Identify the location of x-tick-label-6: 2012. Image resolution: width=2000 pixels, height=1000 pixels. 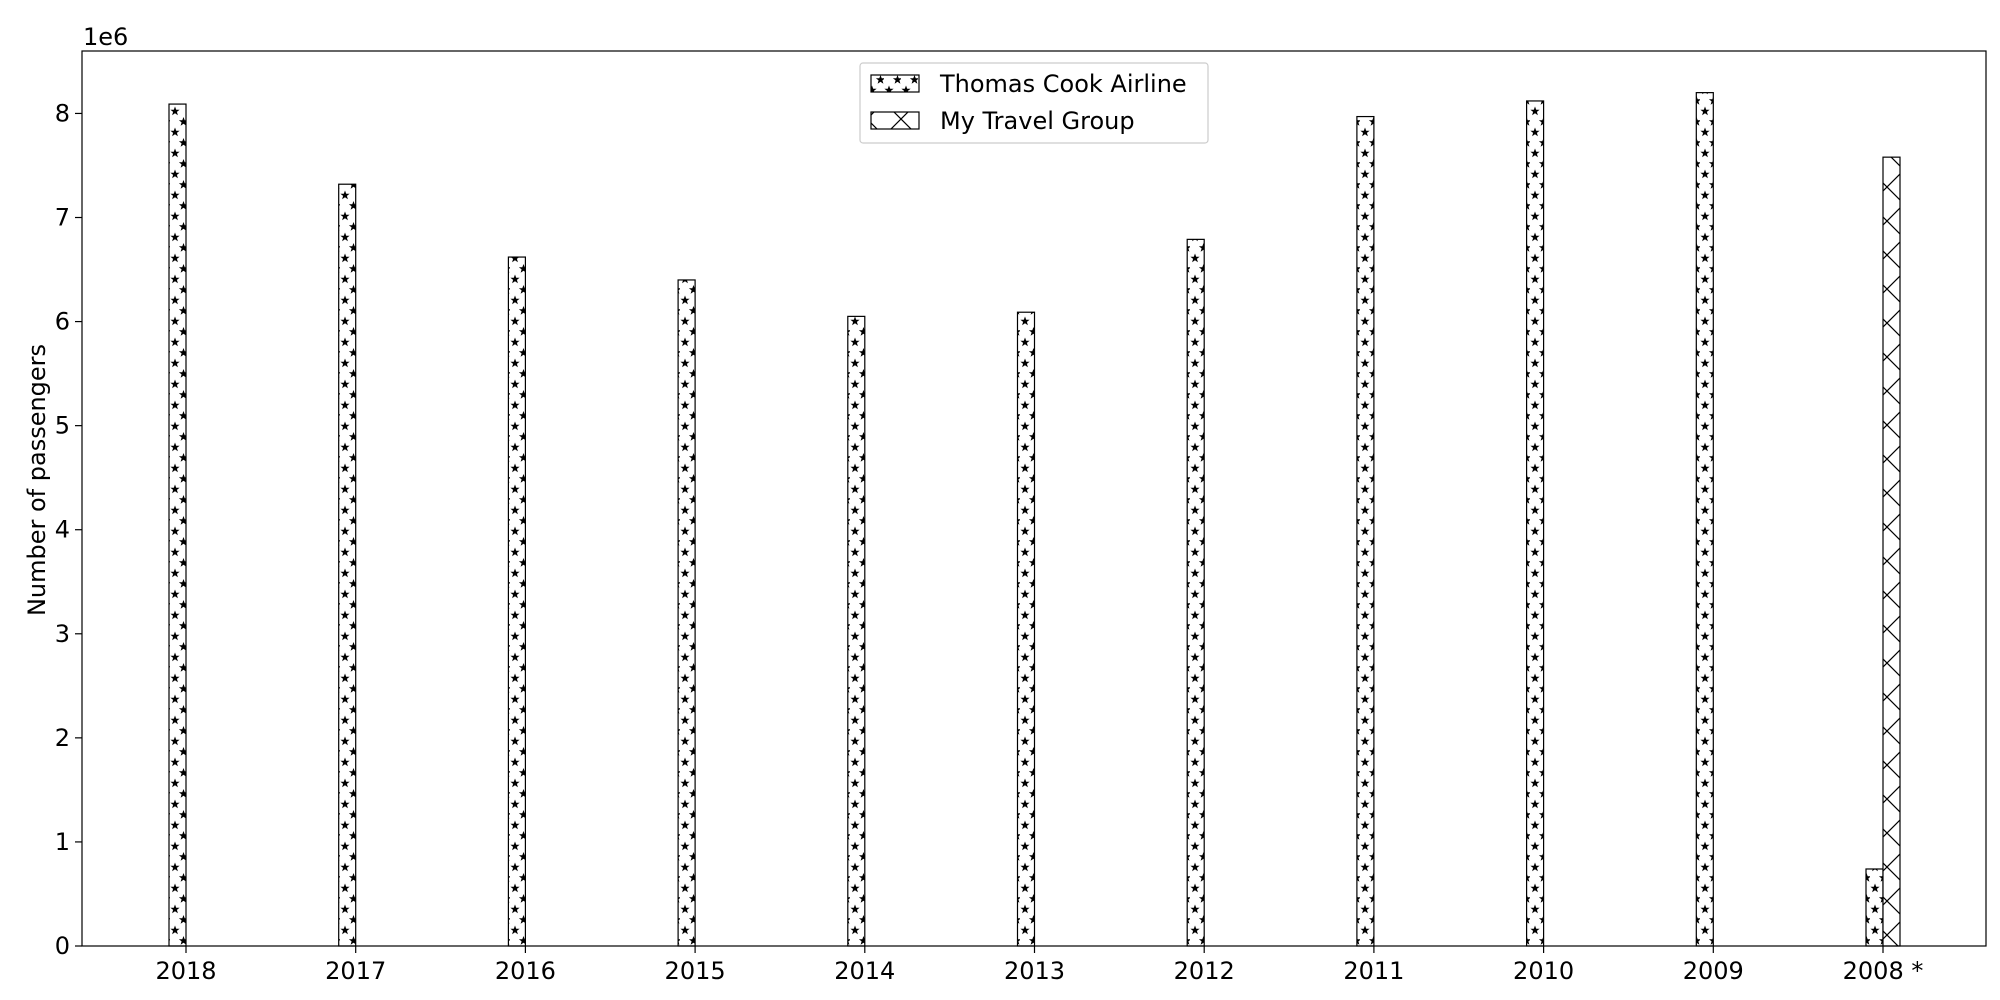
(1204, 971).